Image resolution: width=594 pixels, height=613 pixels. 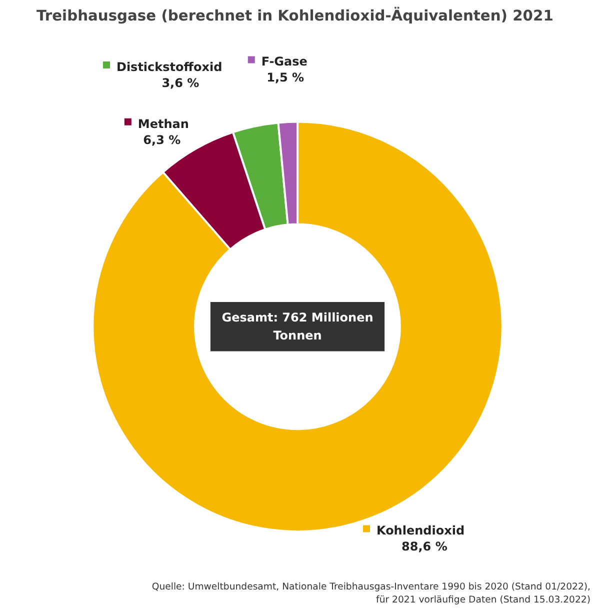 I want to click on source-note: Quelle: Umweltbundesamt, Nationale Treibhausgas-Inventare 1990 bis 2020 (Stand 01/2022), für 2021 vorläufige Daten (Stand 15.03.2022), so click(x=371, y=593).